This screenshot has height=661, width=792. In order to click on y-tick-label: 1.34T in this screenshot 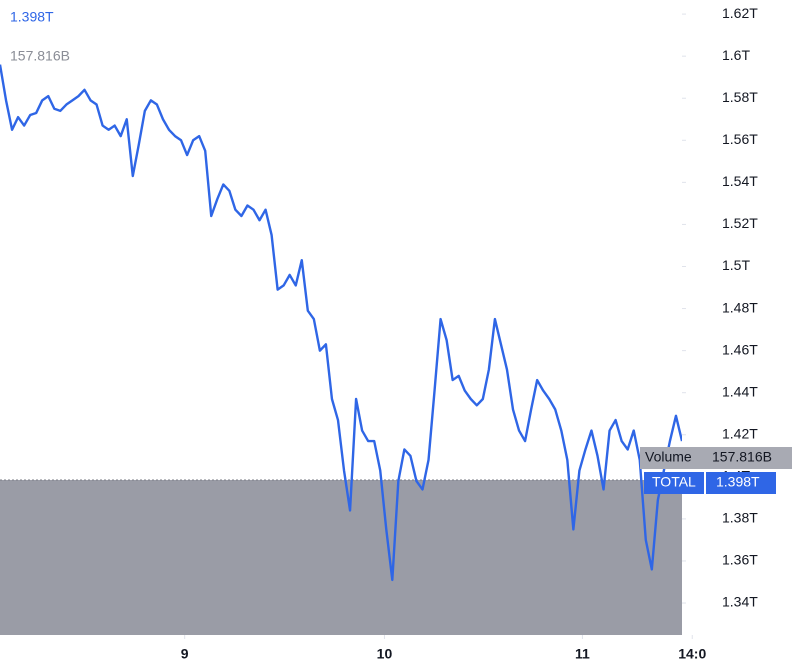, I will do `click(740, 602)`.